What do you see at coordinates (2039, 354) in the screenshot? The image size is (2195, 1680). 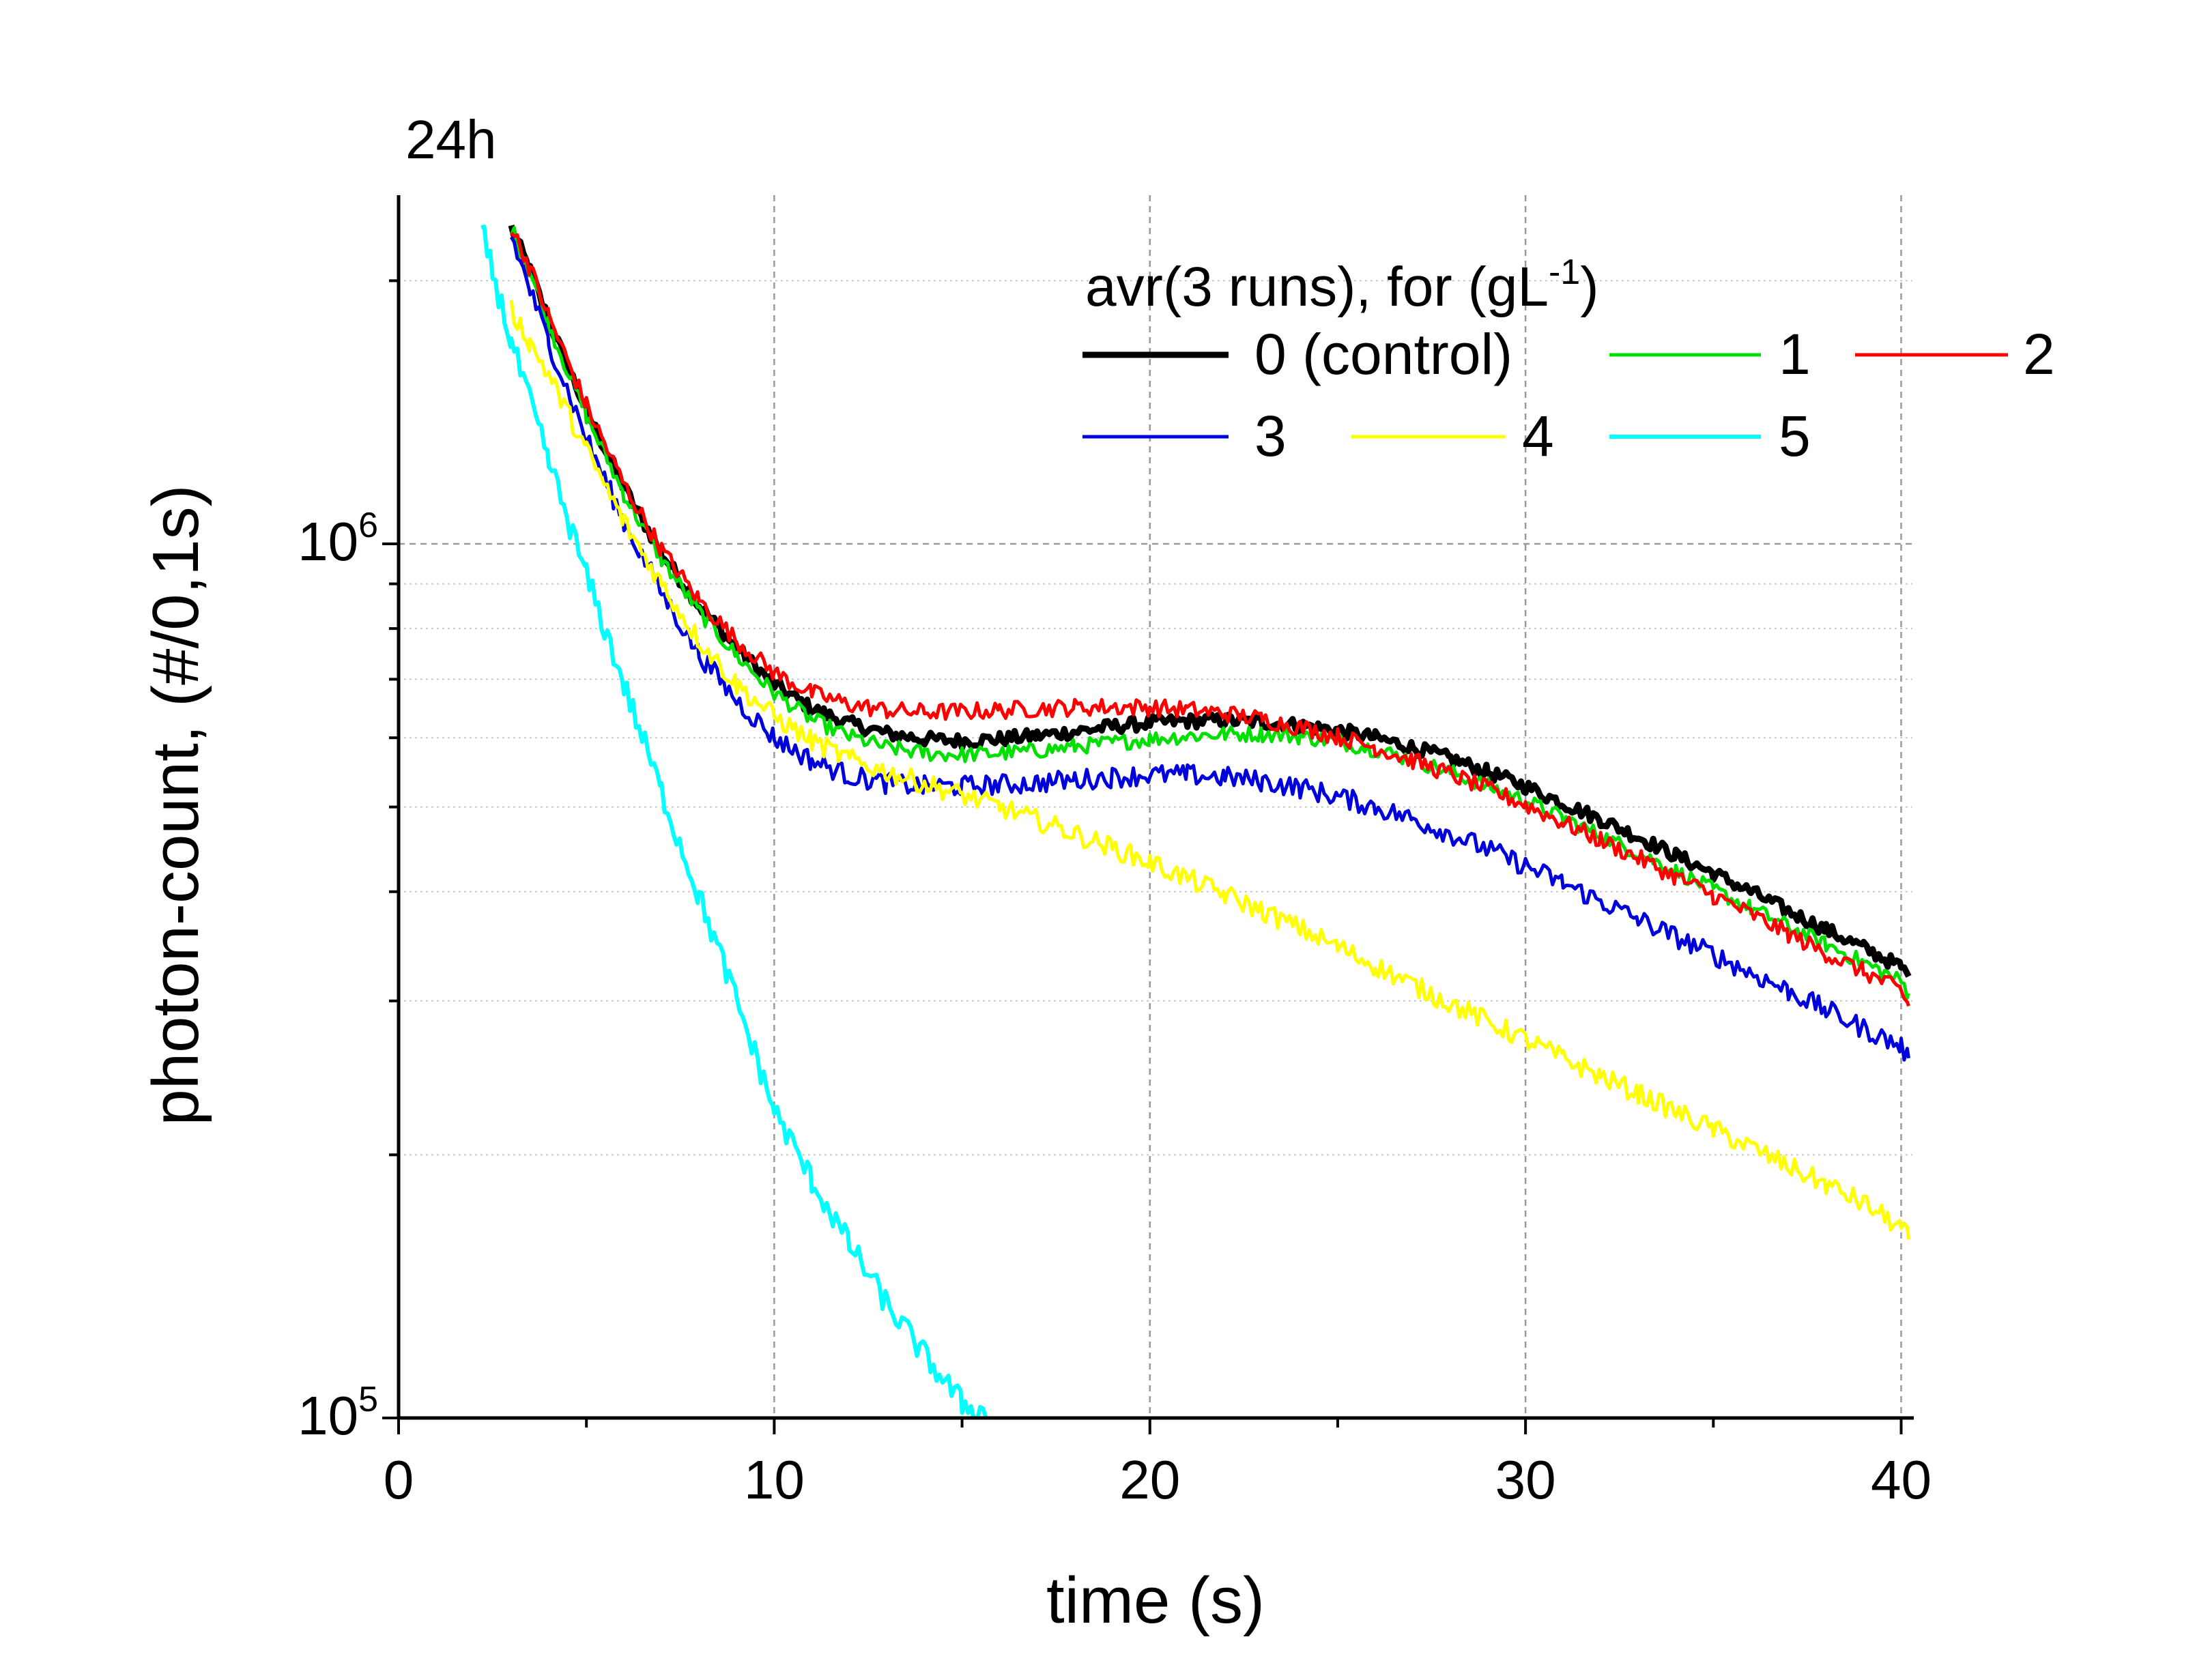 I see `legend-label-2: 2` at bounding box center [2039, 354].